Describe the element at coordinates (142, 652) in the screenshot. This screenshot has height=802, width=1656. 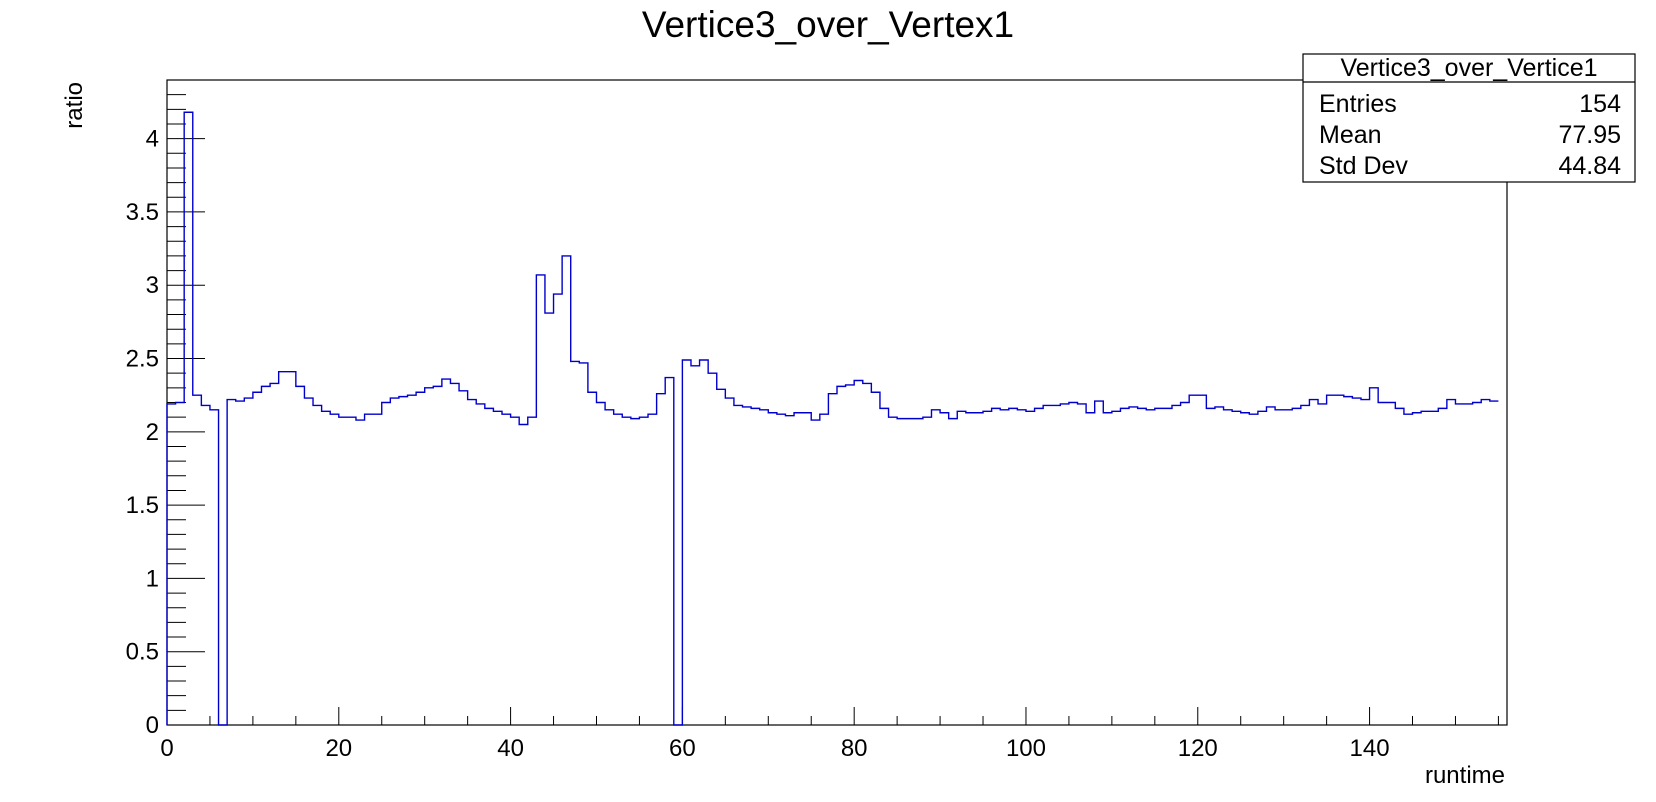
I see `y-tick-label: 0.5` at that location.